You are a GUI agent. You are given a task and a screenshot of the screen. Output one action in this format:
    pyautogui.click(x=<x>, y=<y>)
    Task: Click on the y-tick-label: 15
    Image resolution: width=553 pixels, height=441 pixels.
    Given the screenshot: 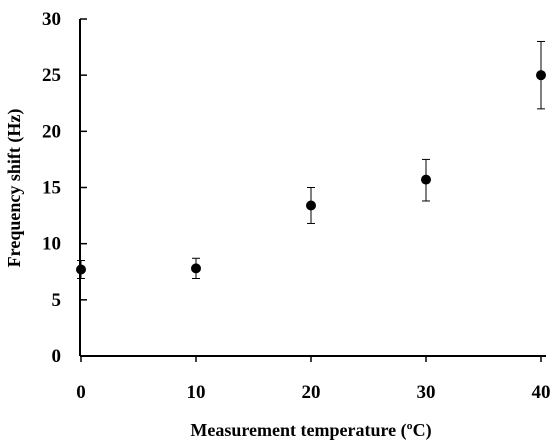 What is the action you would take?
    pyautogui.click(x=51, y=188)
    